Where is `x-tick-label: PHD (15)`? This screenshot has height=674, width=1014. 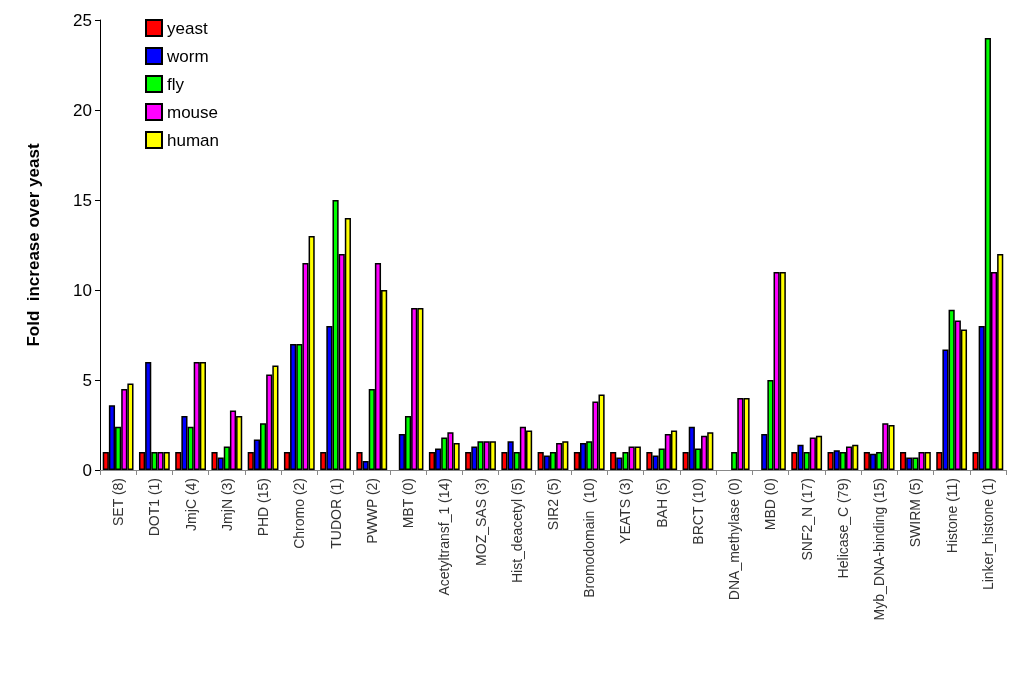
x-tick-label: PHD (15) is located at coordinates (263, 507).